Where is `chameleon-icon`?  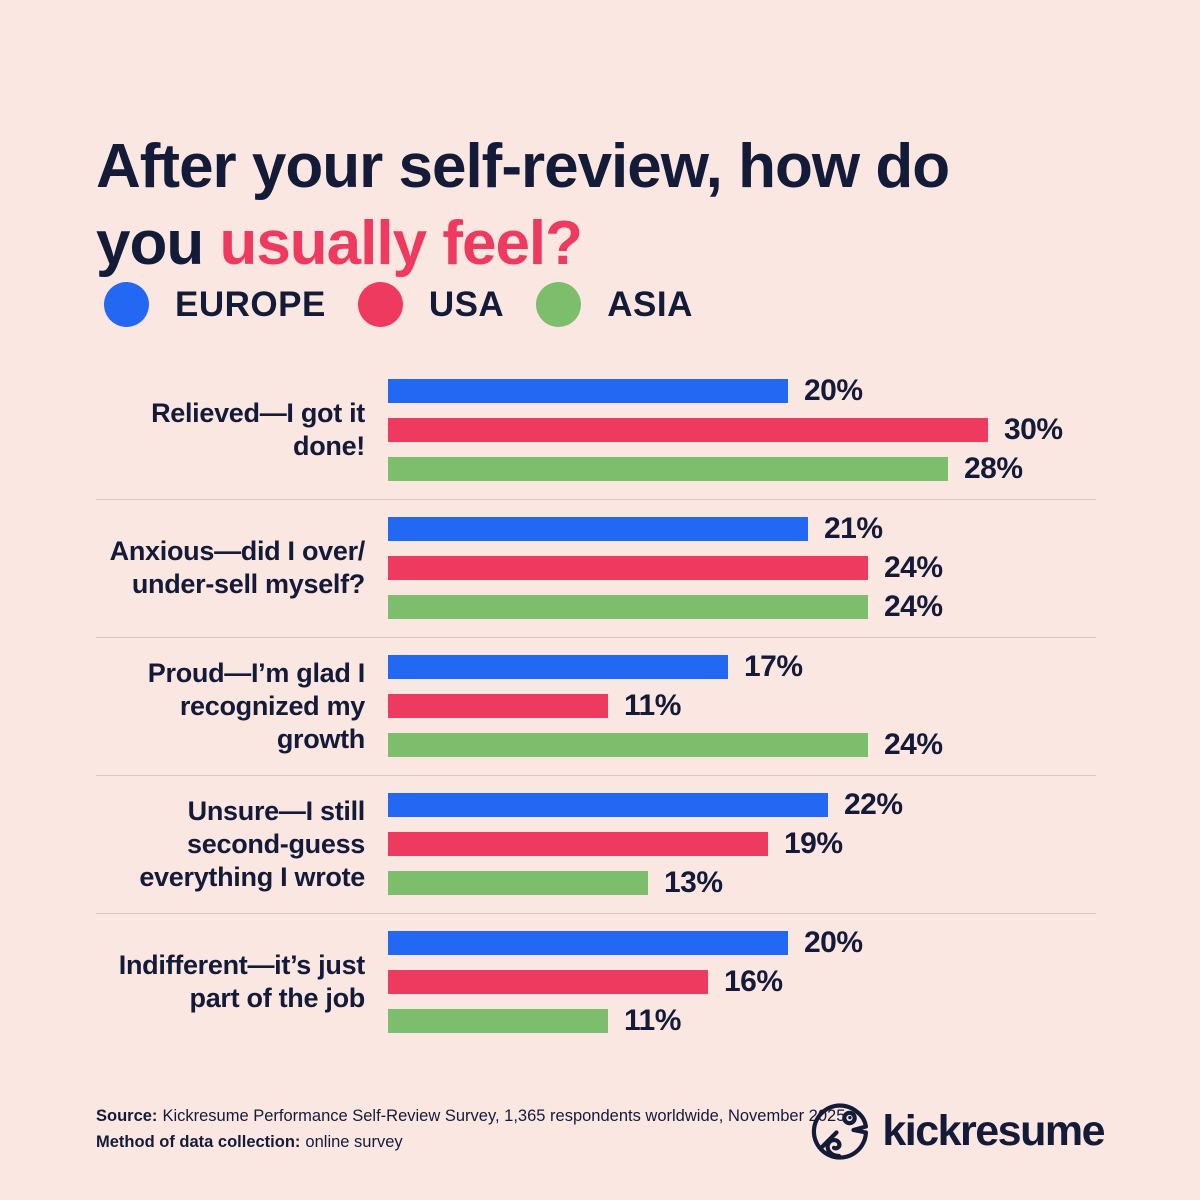
chameleon-icon is located at coordinates (840, 1131).